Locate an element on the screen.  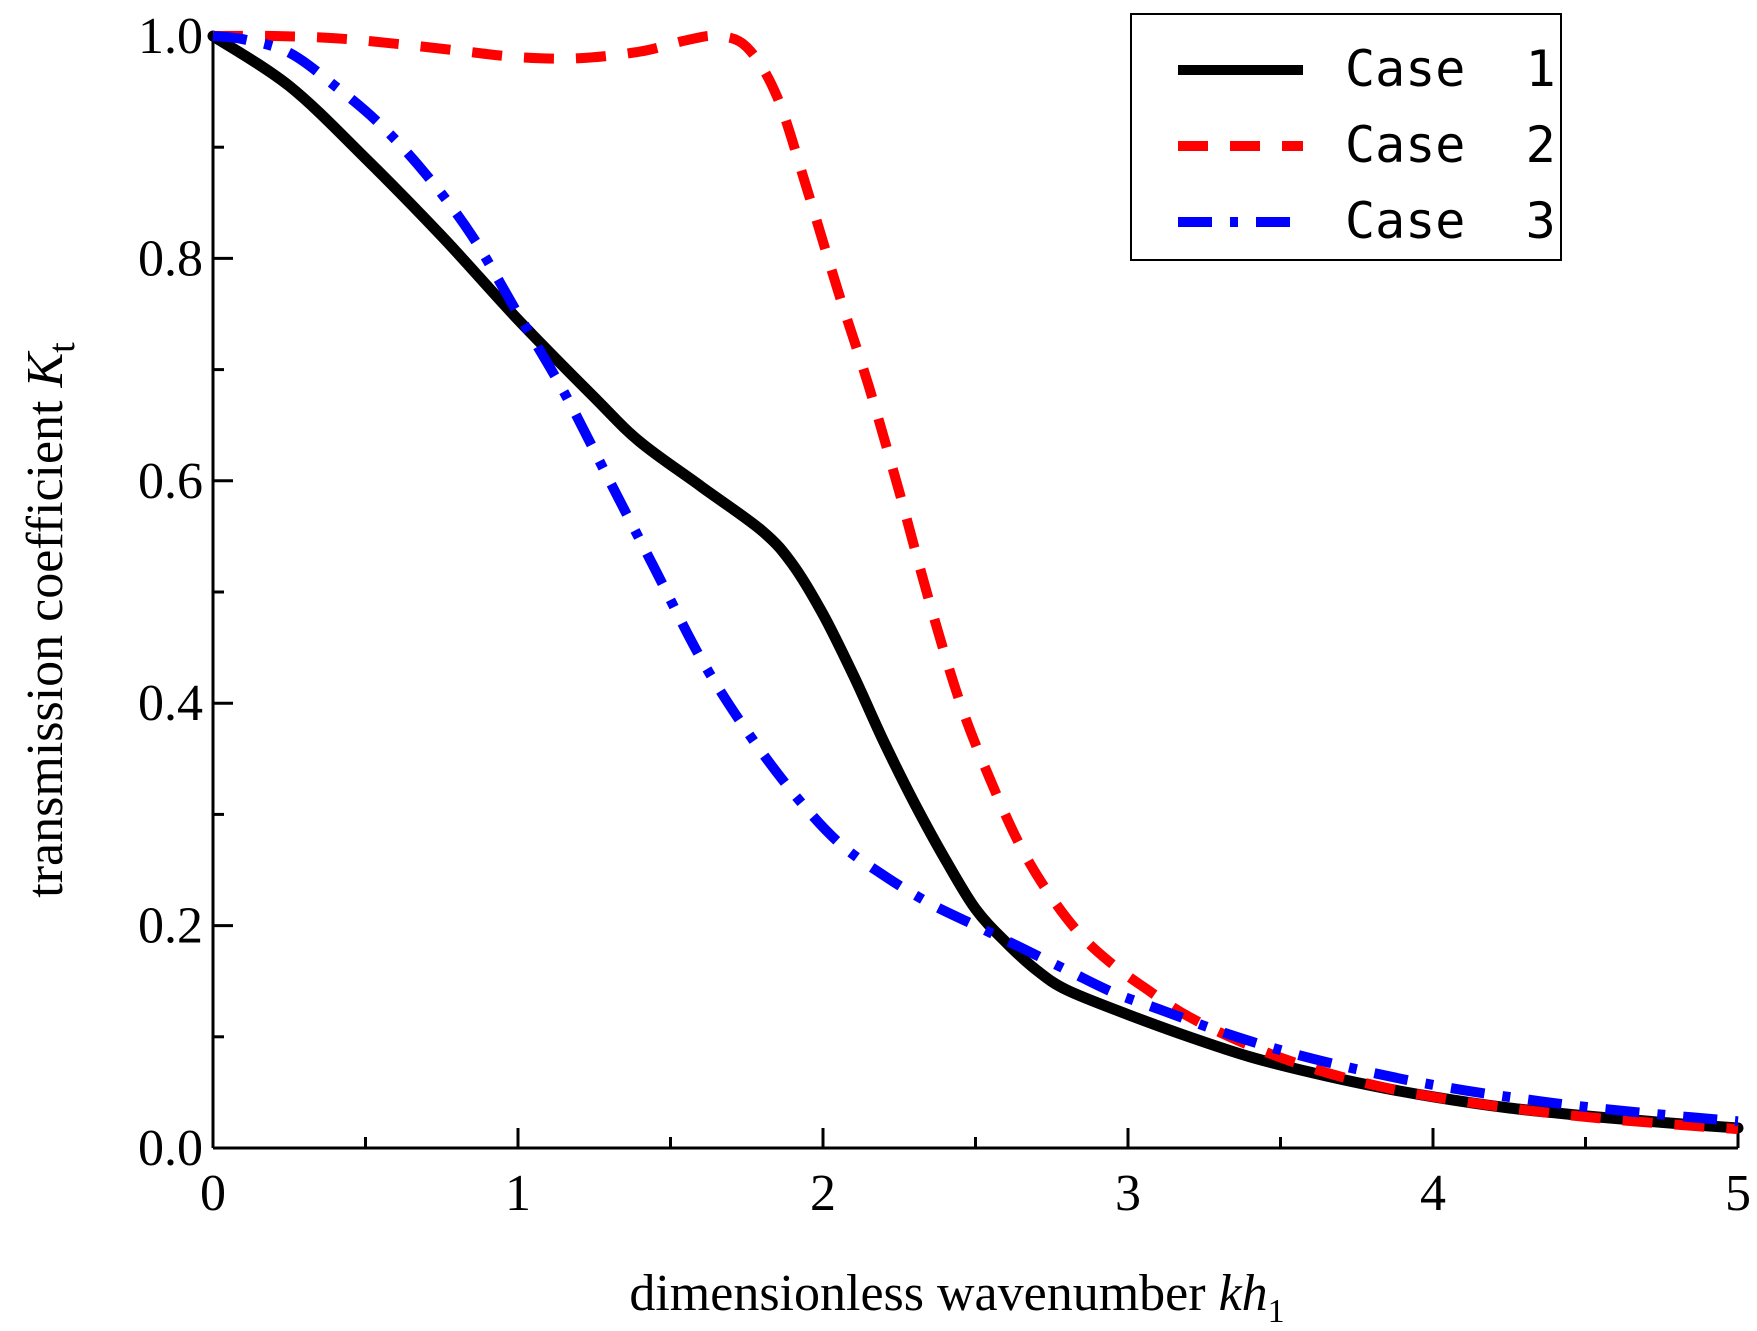
y-tick-label: 0.2 is located at coordinates (170, 926).